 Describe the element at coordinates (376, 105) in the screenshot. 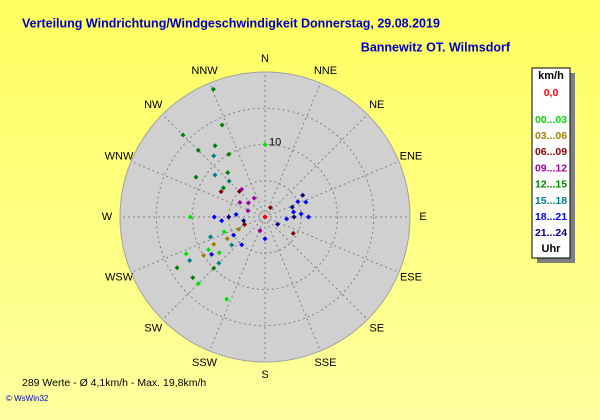

I see `direction-label: NE` at that location.